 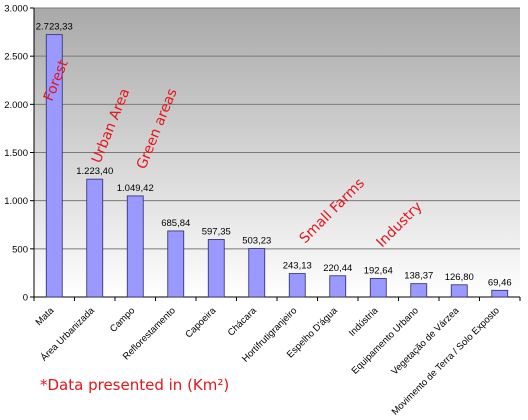 I want to click on data-label: 1.049,42, so click(x=135, y=188).